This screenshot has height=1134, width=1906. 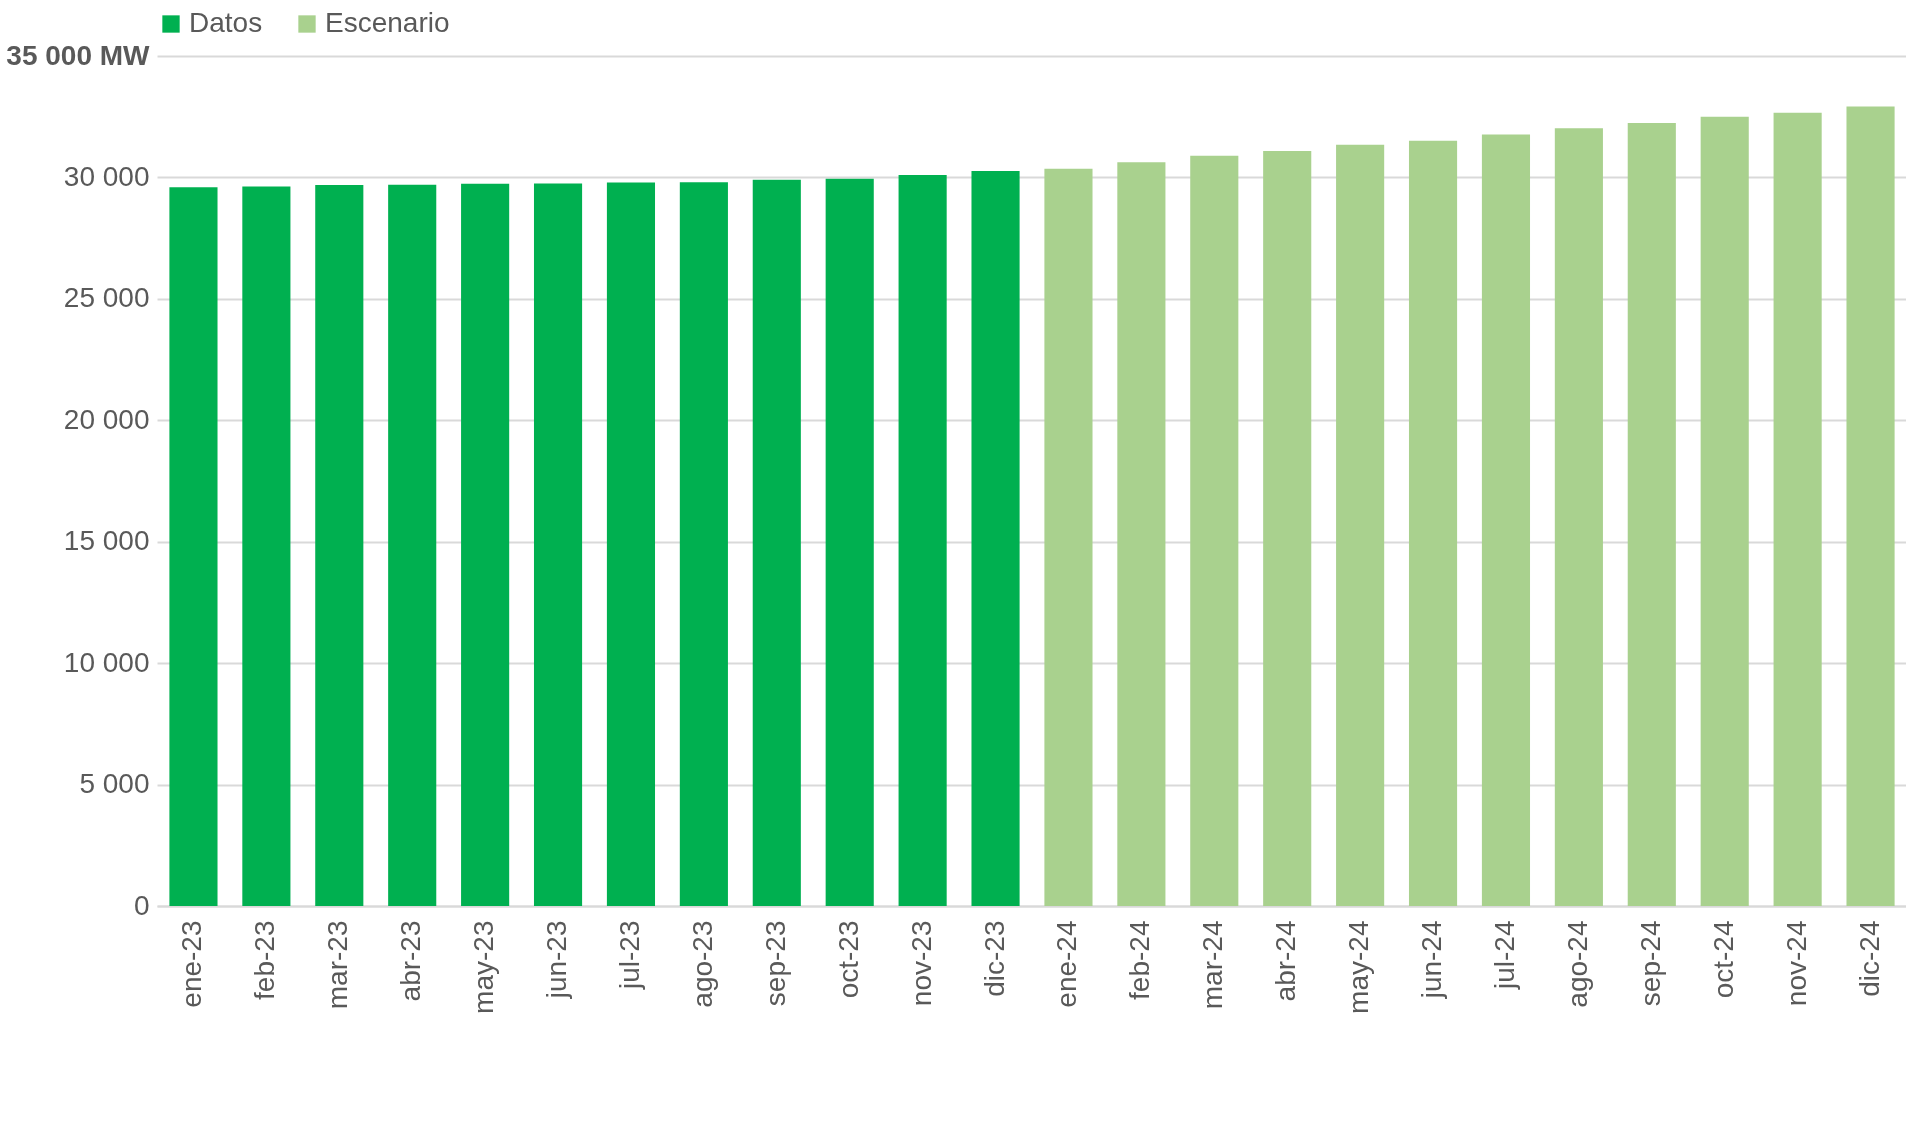 What do you see at coordinates (338, 965) in the screenshot?
I see `x-tick-label: mar-23` at bounding box center [338, 965].